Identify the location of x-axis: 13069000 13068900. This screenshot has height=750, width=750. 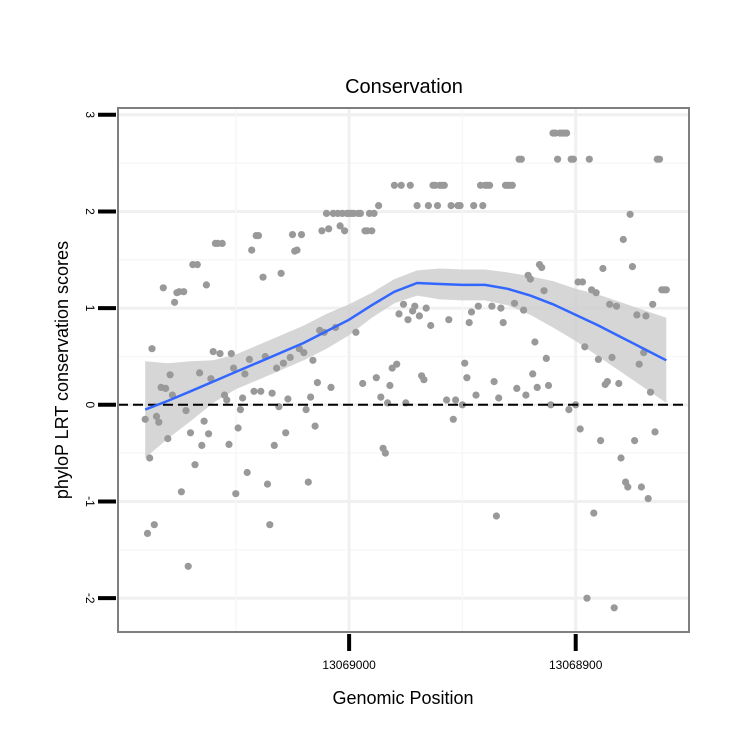
(462, 653).